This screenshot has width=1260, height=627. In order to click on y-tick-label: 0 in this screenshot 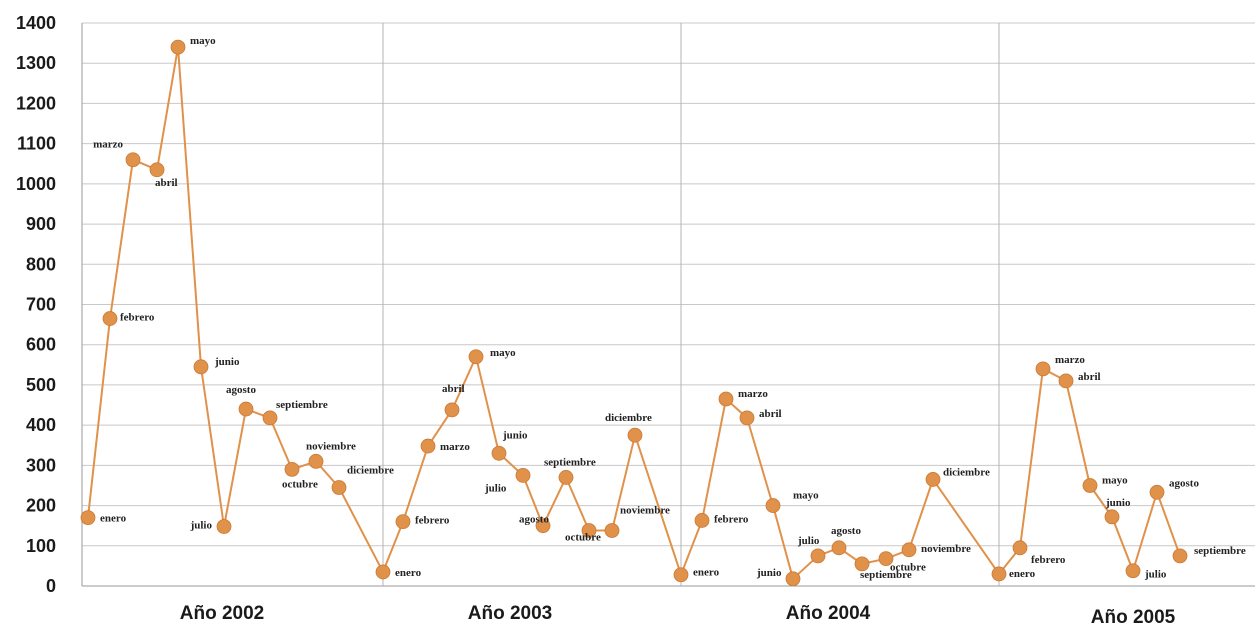, I will do `click(51, 586)`.